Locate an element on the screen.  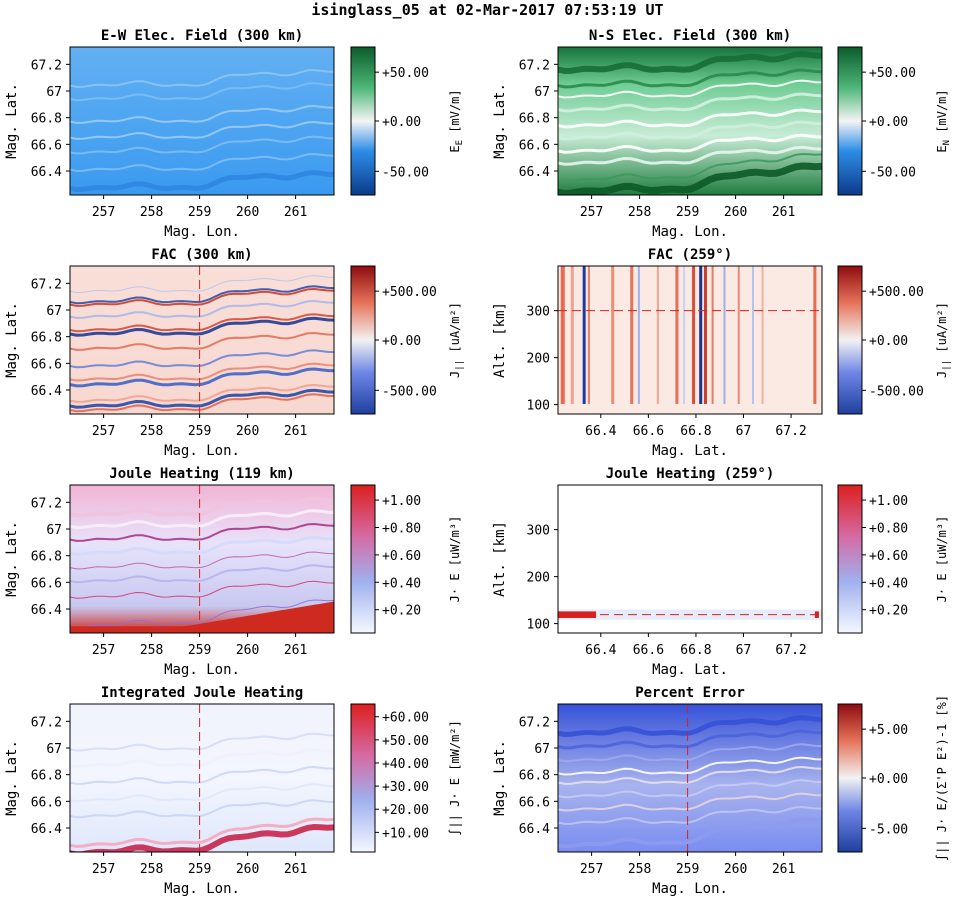
x-tick-label: 66.6 is located at coordinates (648, 650).